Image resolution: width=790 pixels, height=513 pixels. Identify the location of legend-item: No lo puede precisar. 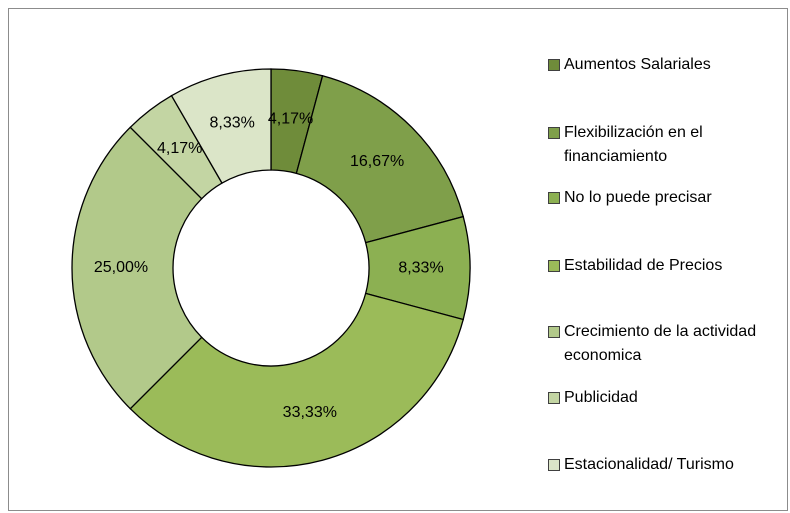
(664, 198).